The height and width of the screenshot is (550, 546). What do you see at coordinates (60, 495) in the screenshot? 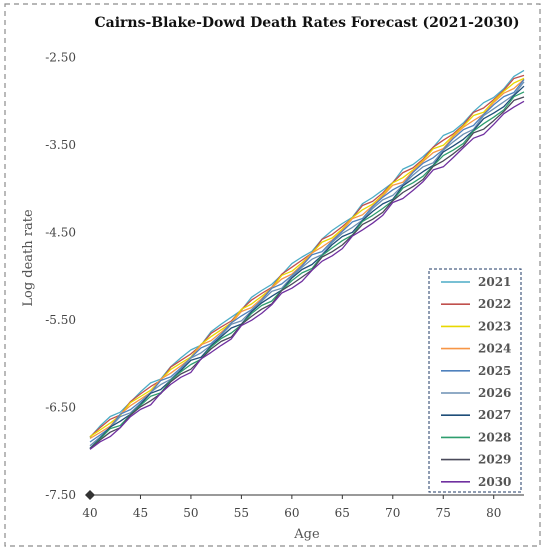
I see `y-tick-label: -7.50` at bounding box center [60, 495].